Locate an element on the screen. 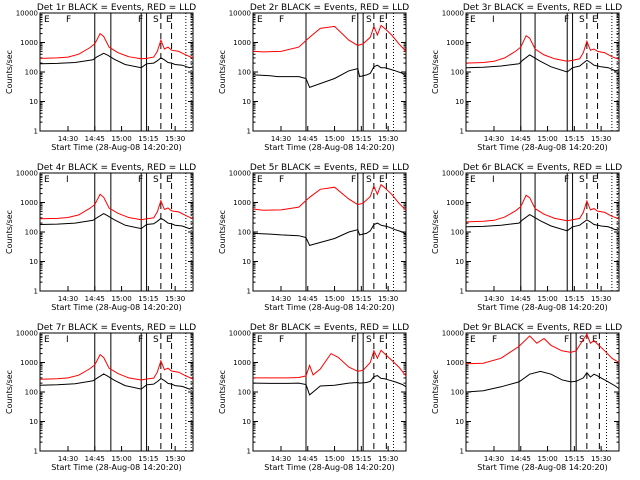 This screenshot has height=480, width=640. panel-title: Det 6r BLACK = Events, RED = LLD is located at coordinates (542, 168).